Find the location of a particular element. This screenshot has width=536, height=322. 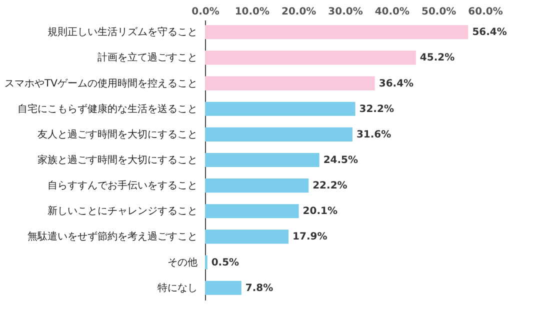

y-tick-label: その他 is located at coordinates (183, 262).